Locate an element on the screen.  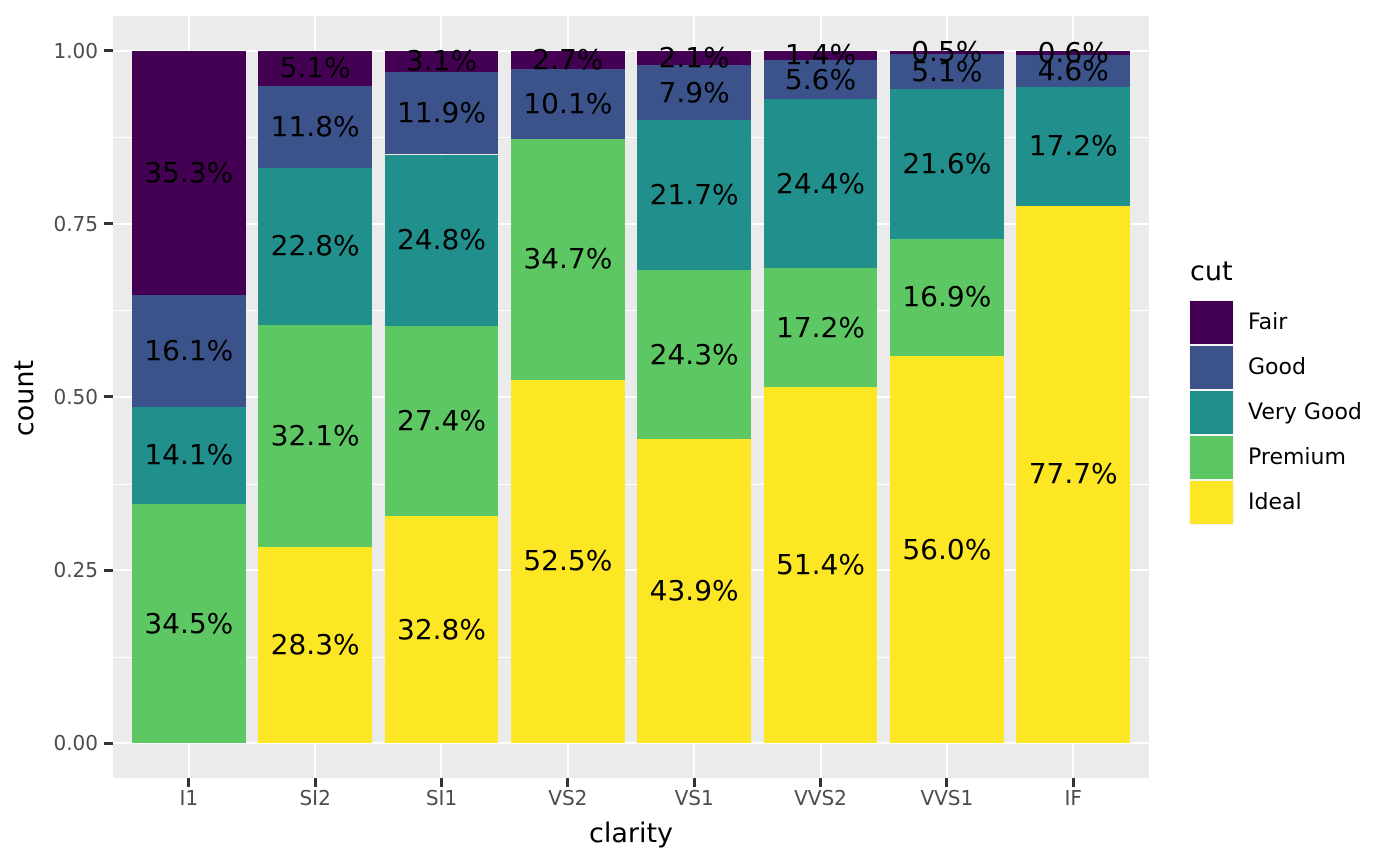
bar-value-label: 27.4% is located at coordinates (441, 421).